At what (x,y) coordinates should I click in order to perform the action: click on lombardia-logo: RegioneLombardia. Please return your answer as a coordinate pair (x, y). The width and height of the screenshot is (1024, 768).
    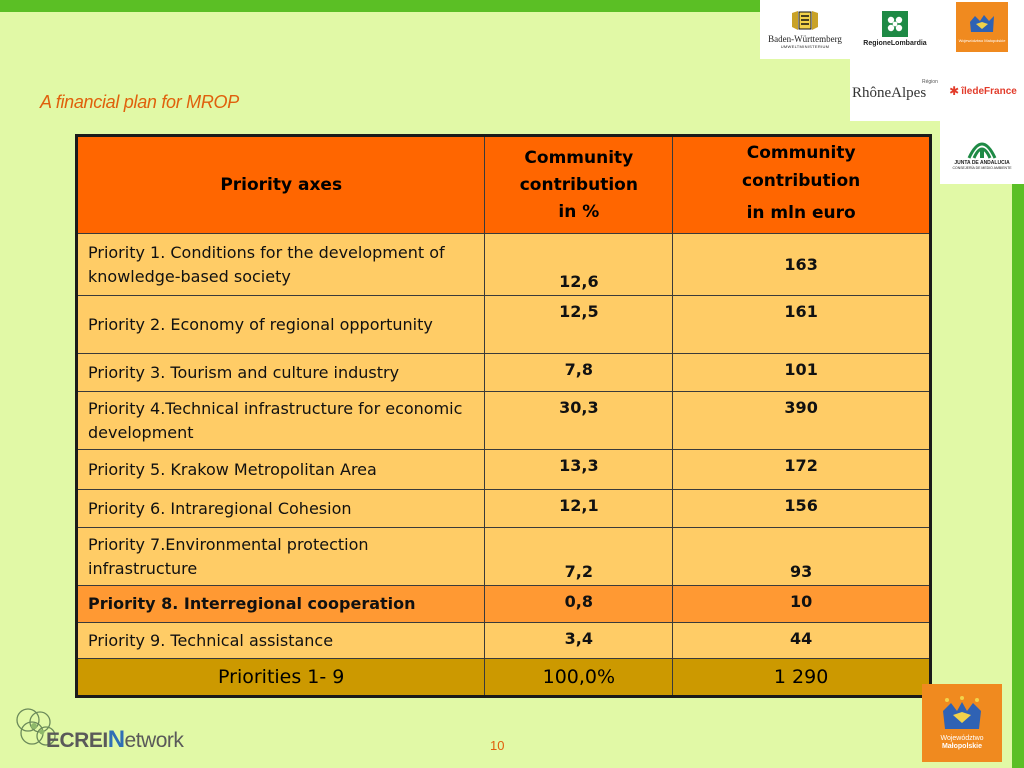
    Looking at the image, I should click on (895, 29).